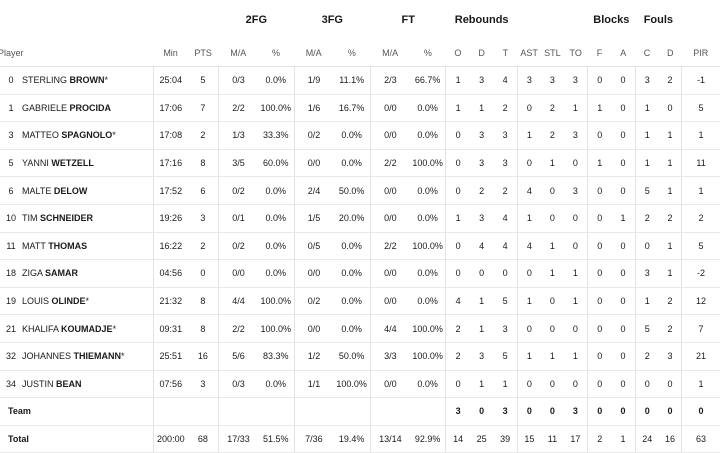  What do you see at coordinates (481, 439) in the screenshot?
I see `total-reb-d: 25` at bounding box center [481, 439].